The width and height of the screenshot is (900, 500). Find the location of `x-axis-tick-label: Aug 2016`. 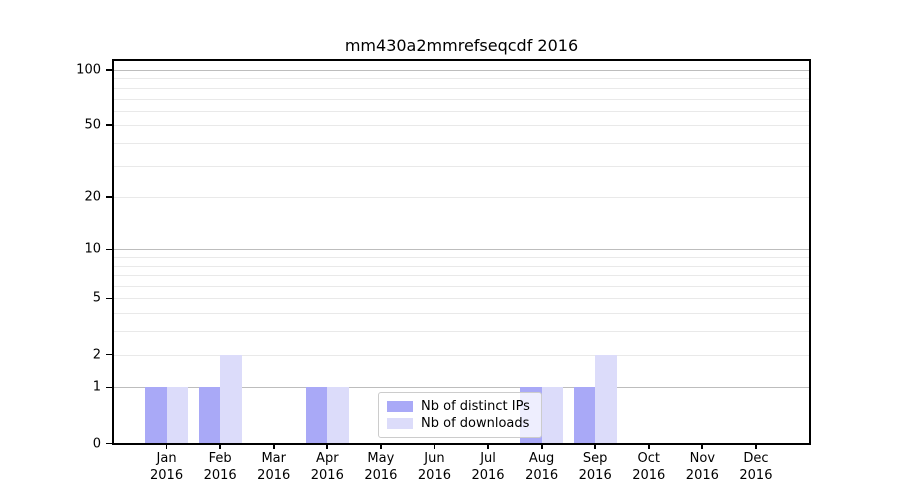

x-axis-tick-label: Aug 2016 is located at coordinates (542, 467).